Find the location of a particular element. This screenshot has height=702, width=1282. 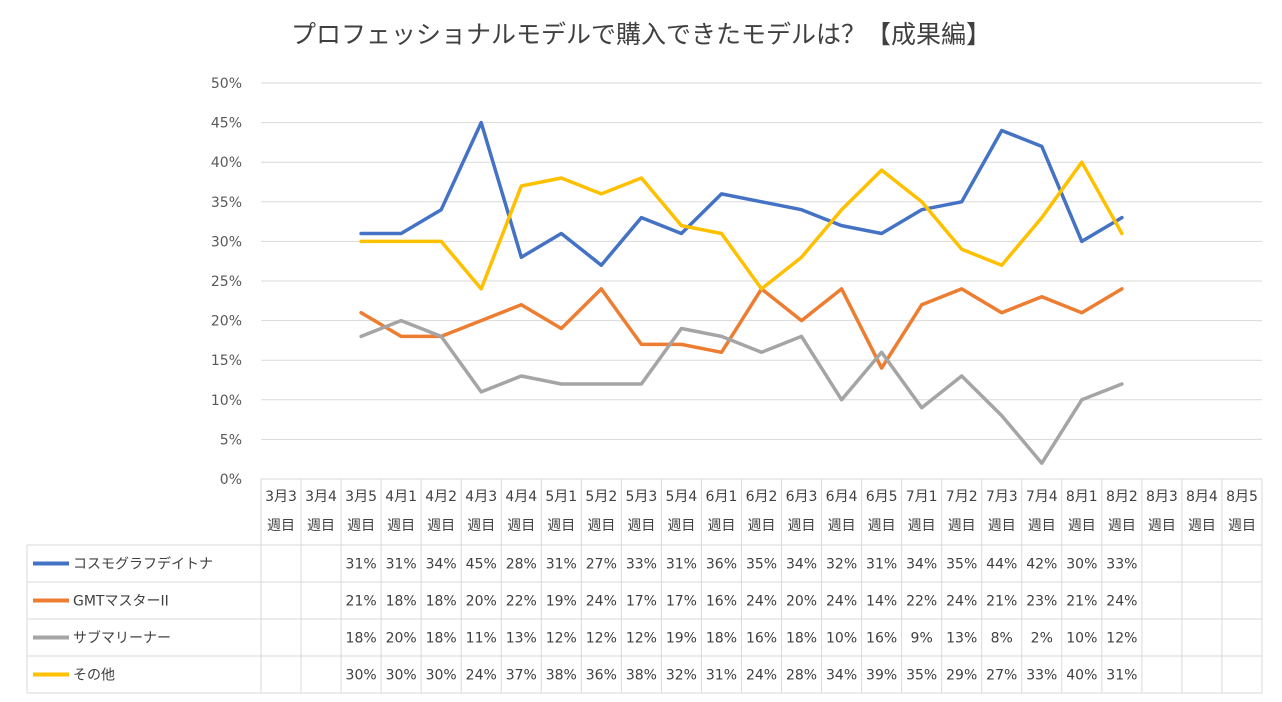

data-label: 42% is located at coordinates (1041, 565).